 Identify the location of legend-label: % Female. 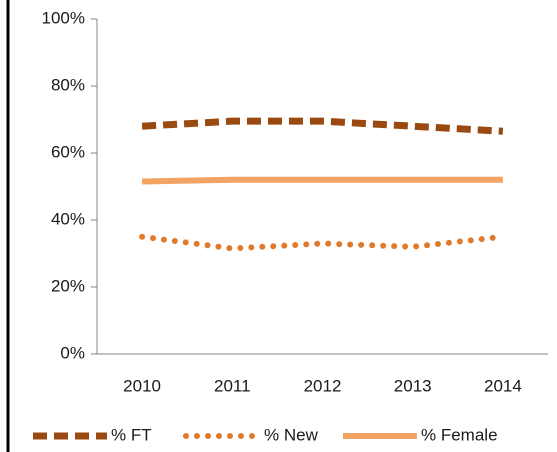
(459, 434).